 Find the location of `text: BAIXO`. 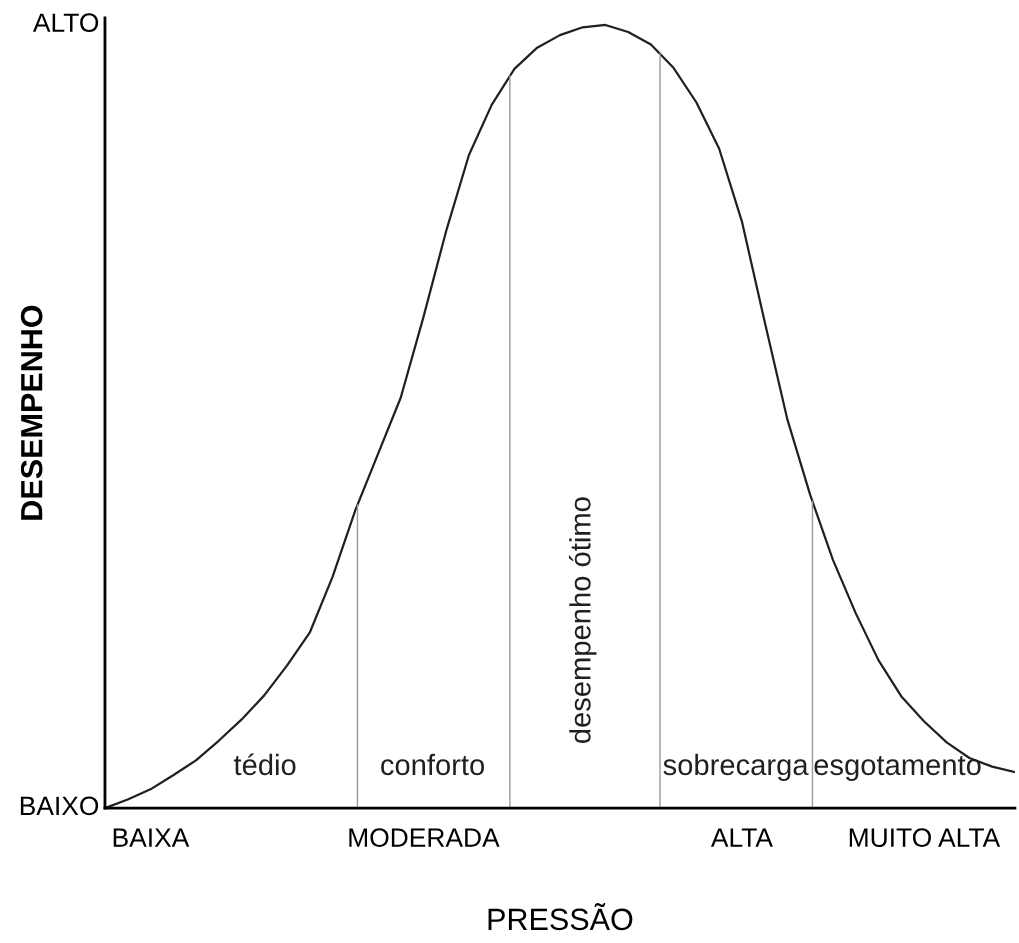

text: BAIXO is located at coordinates (59, 806).